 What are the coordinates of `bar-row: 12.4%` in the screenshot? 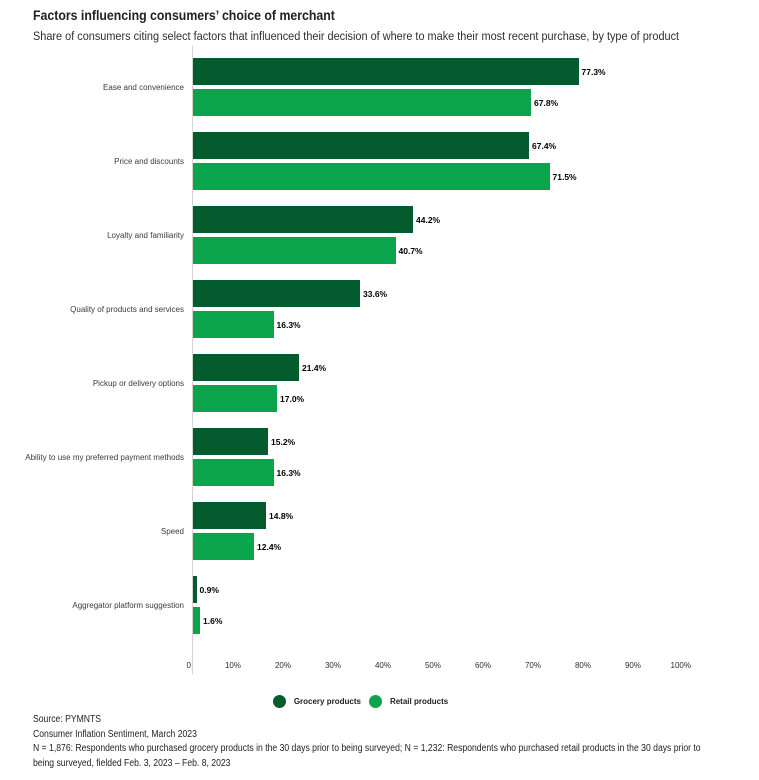 It's located at (475, 546).